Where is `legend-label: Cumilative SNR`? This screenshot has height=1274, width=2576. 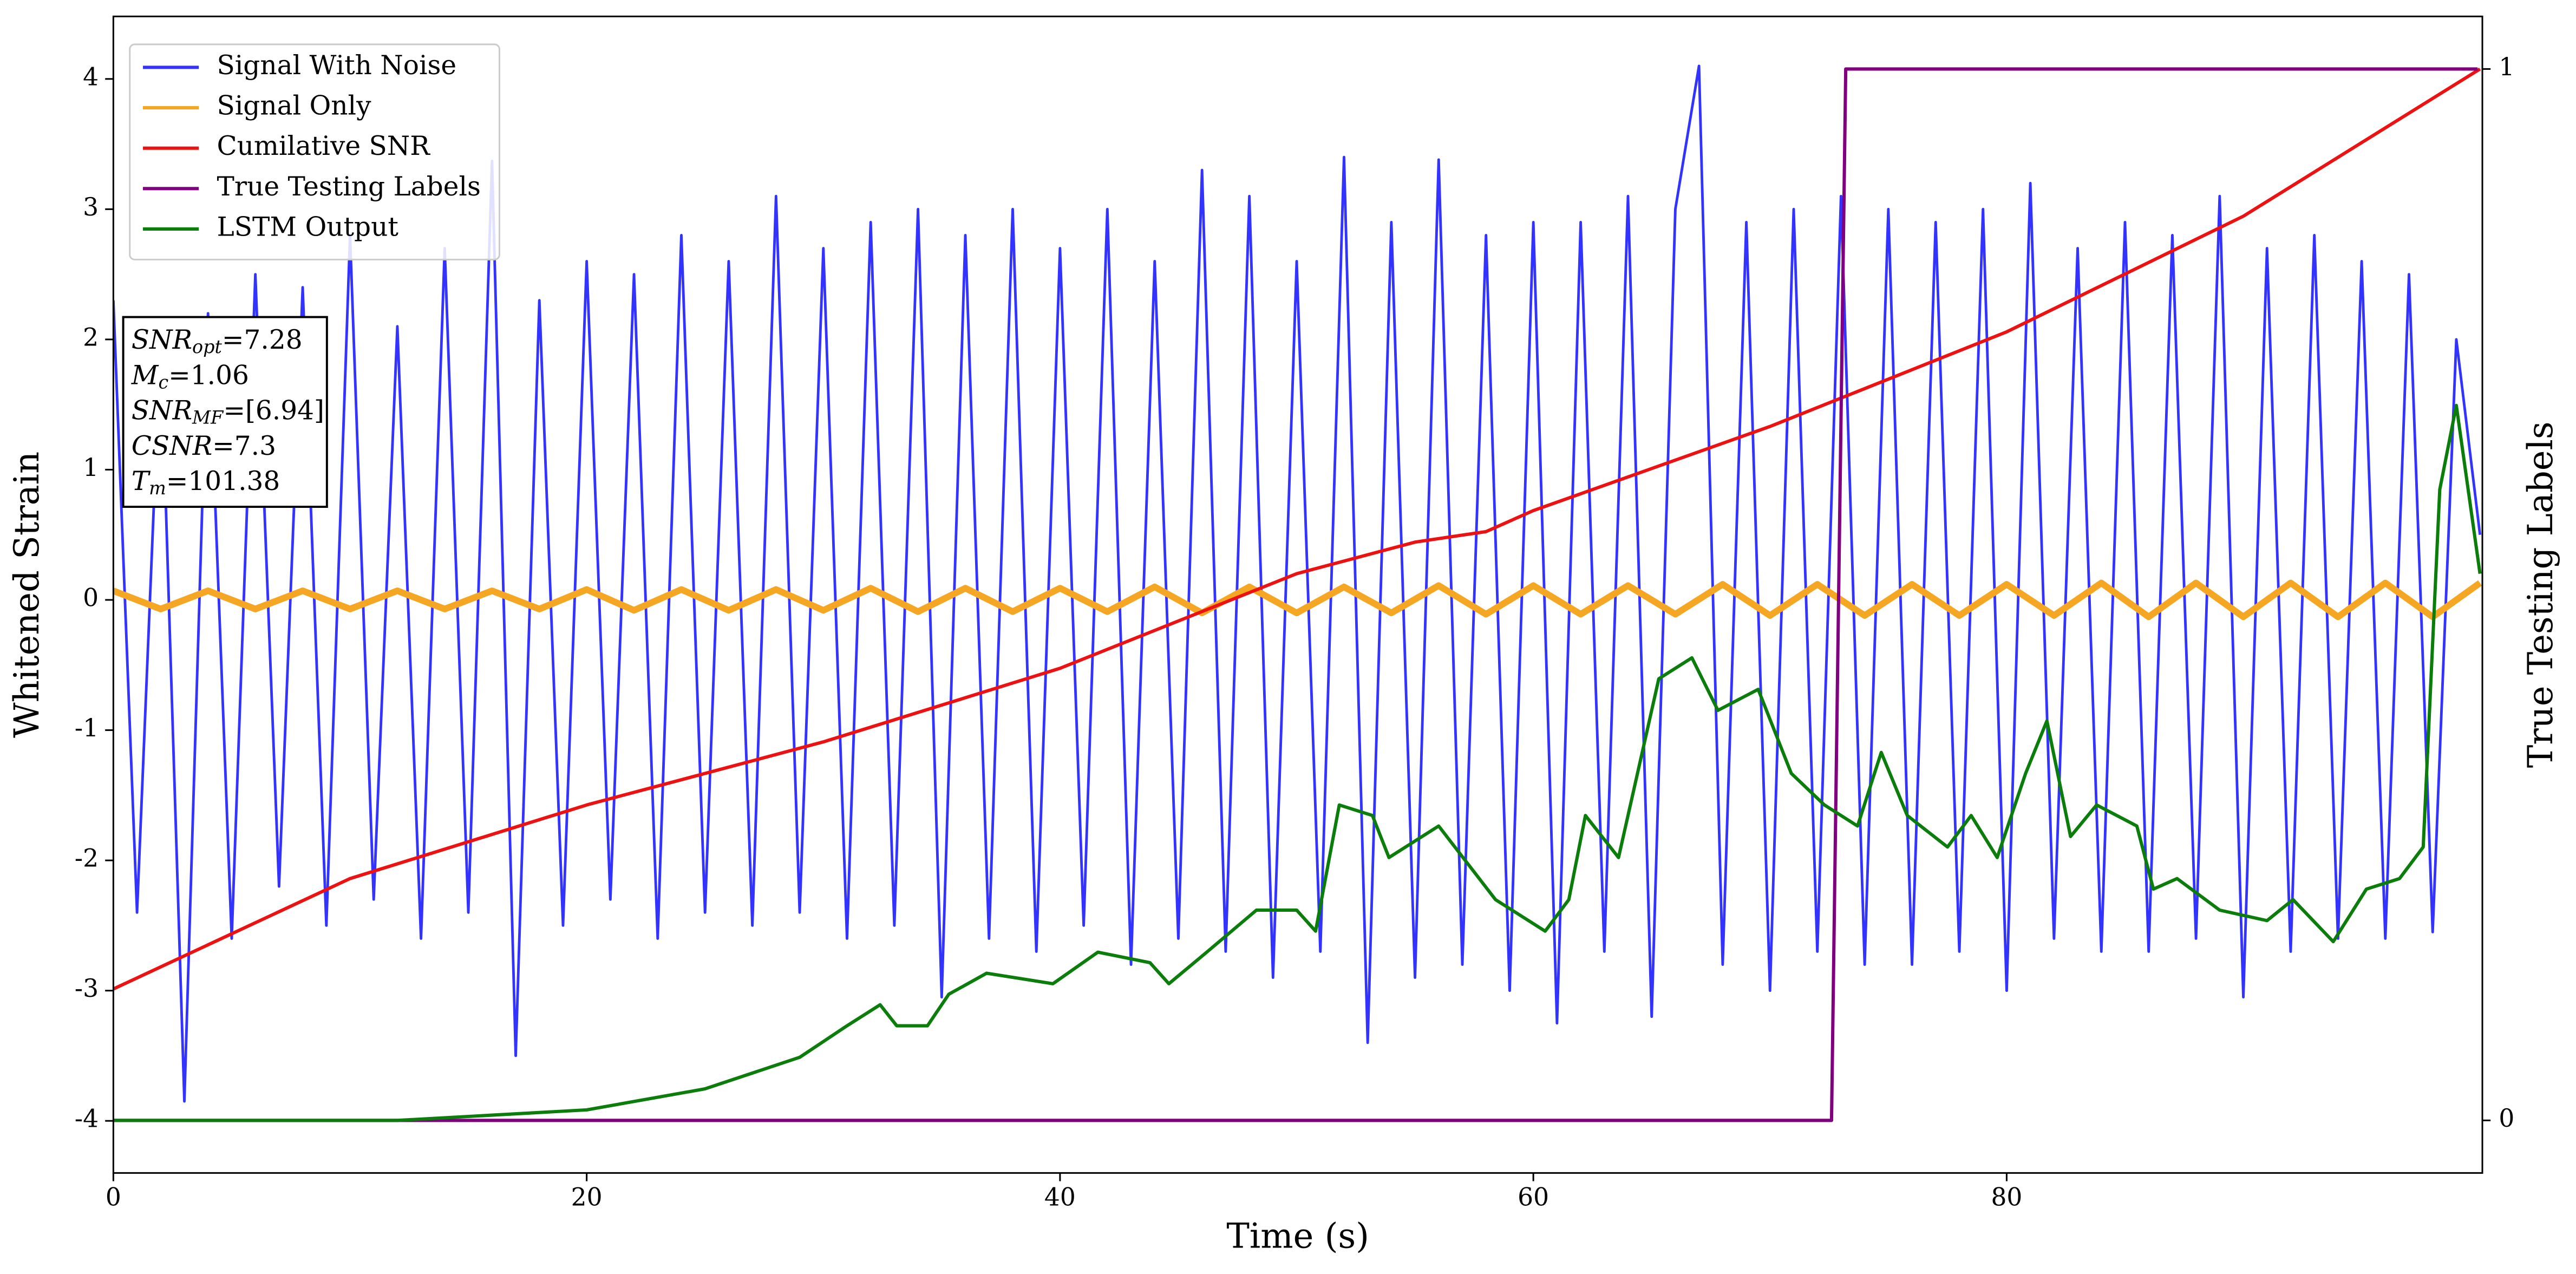 legend-label: Cumilative SNR is located at coordinates (324, 146).